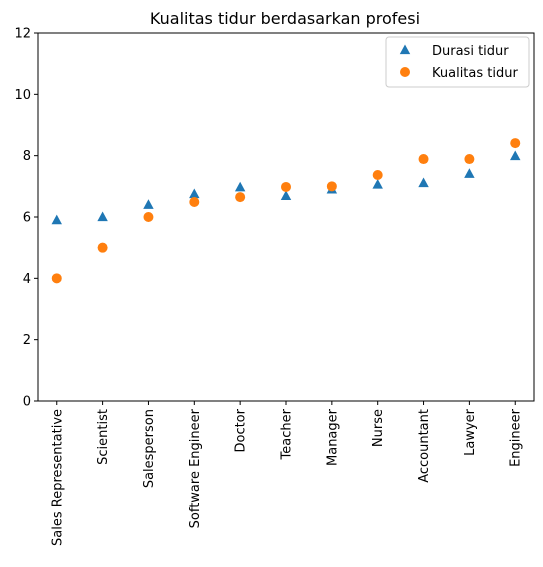  What do you see at coordinates (423, 159) in the screenshot?
I see `point-kualitas-tidur-accountant` at bounding box center [423, 159].